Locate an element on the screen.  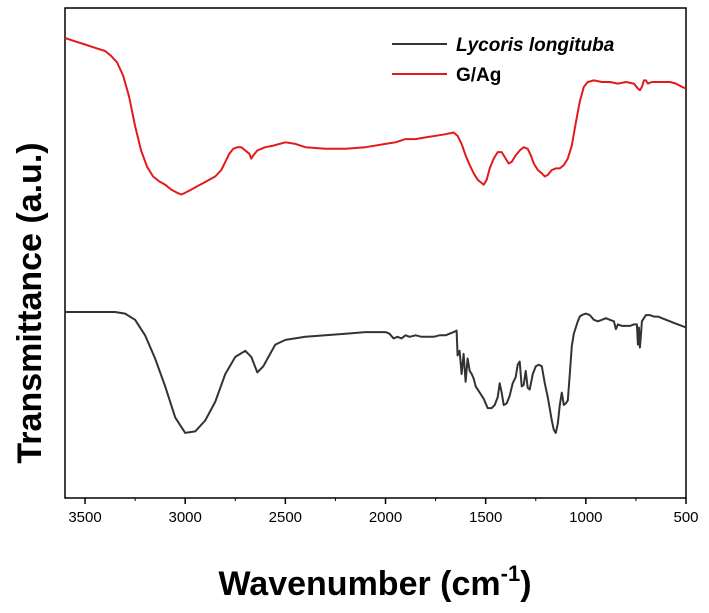
x-tick-label-3500: 3500 is located at coordinates (84, 517).